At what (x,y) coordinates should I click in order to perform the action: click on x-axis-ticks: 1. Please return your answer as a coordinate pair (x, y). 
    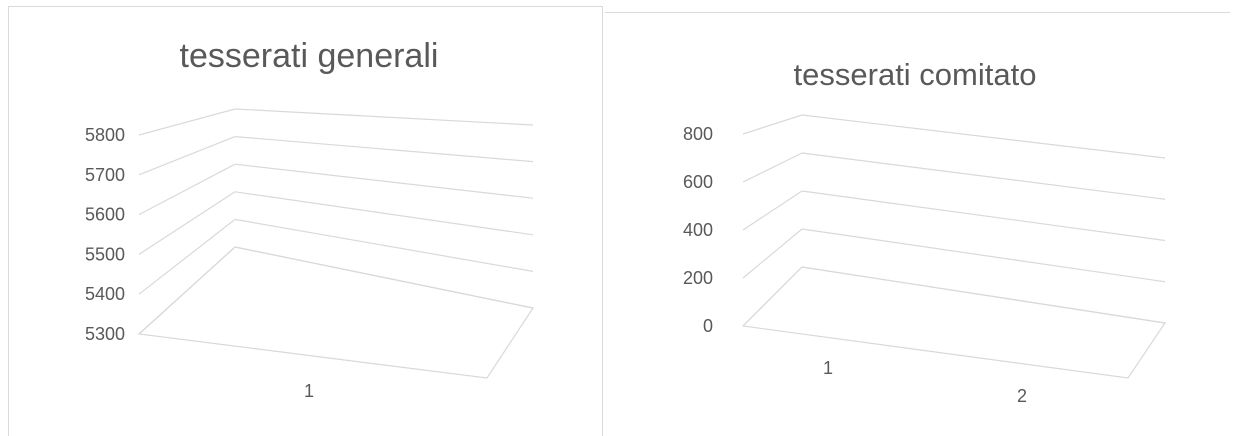
    Looking at the image, I should click on (309, 391).